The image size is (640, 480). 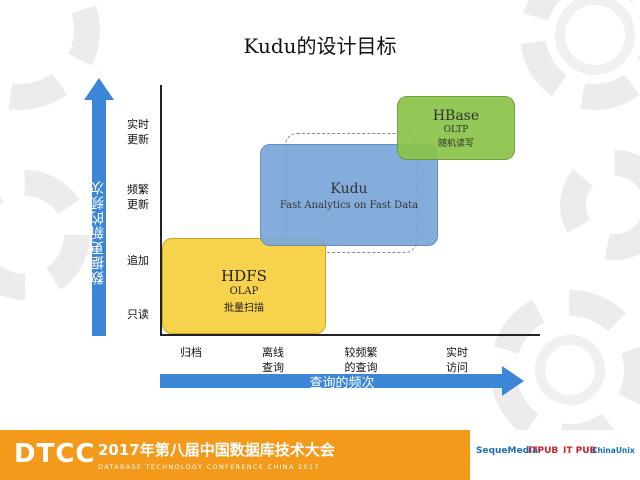 What do you see at coordinates (273, 360) in the screenshot?
I see `x-label-offline-query: 离线 查询` at bounding box center [273, 360].